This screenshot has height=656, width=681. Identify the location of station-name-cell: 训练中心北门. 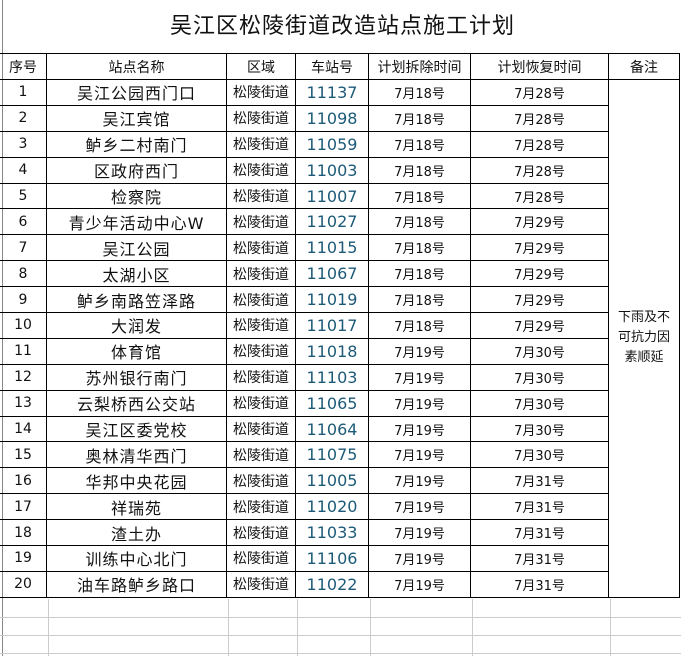
(136, 558).